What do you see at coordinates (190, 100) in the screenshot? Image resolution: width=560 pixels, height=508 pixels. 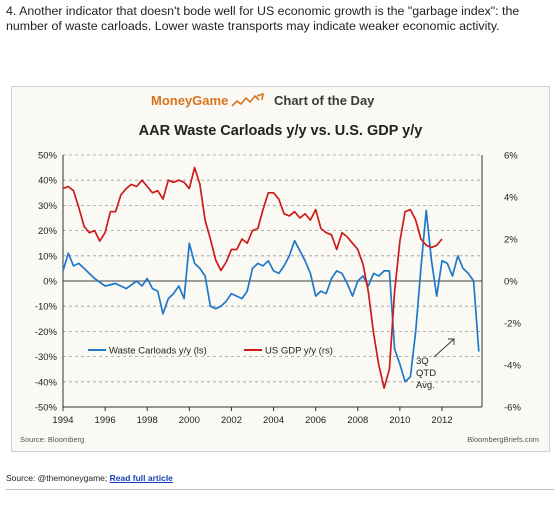 I see `brand-name: MoneyGame` at bounding box center [190, 100].